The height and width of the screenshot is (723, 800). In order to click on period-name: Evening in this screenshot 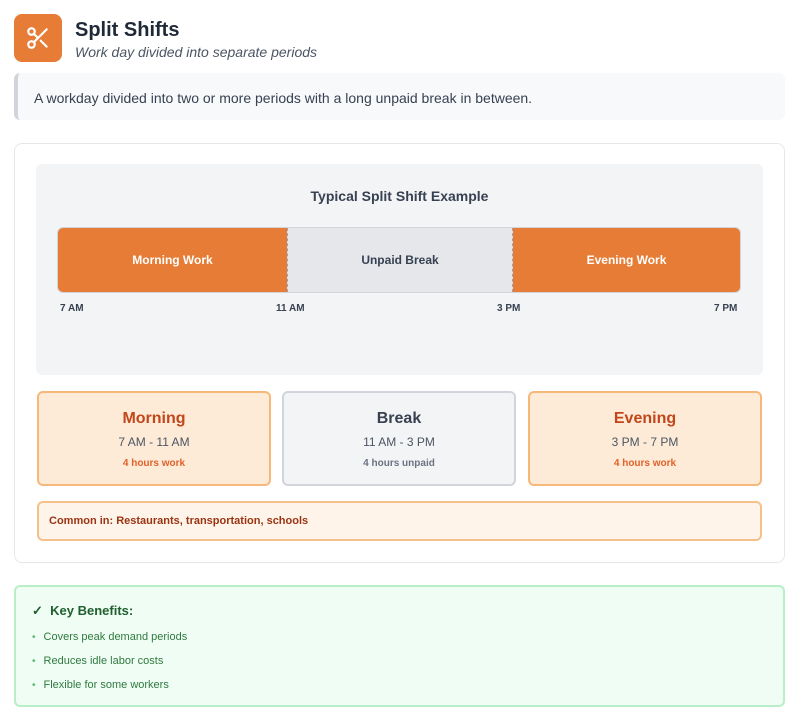, I will do `click(645, 418)`.